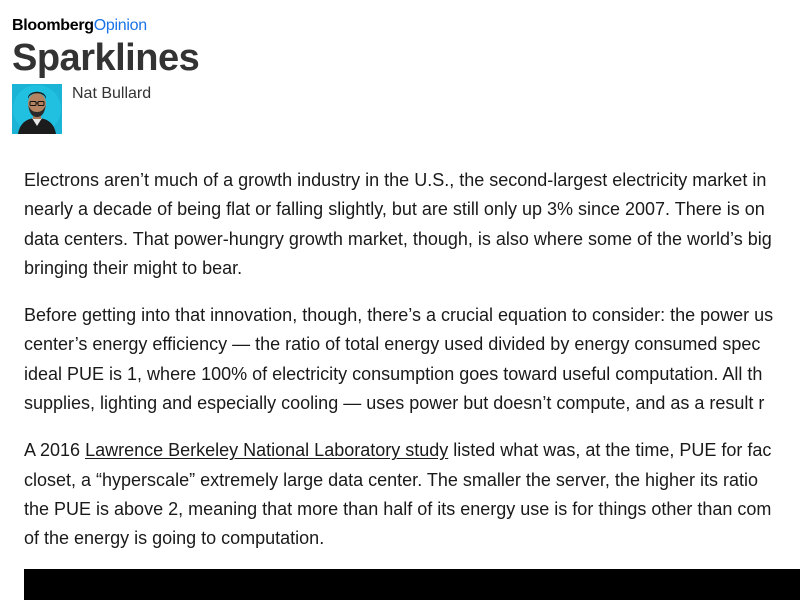 Image resolution: width=800 pixels, height=600 pixels. Describe the element at coordinates (412, 584) in the screenshot. I see `embedded-media-frame` at that location.